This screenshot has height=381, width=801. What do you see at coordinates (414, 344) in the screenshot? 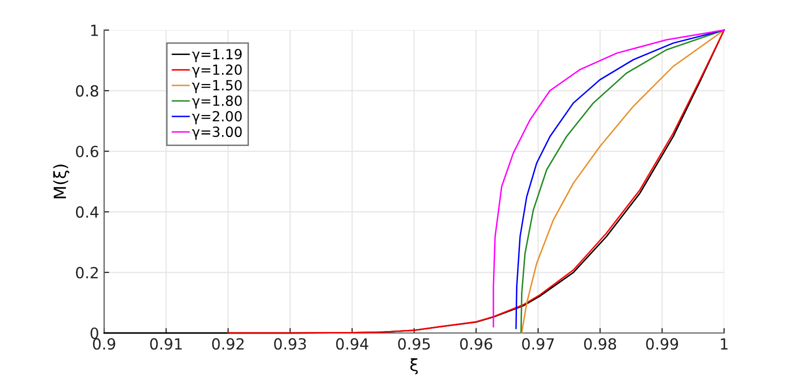
I see `x-tick-label: 0.95` at bounding box center [414, 344].